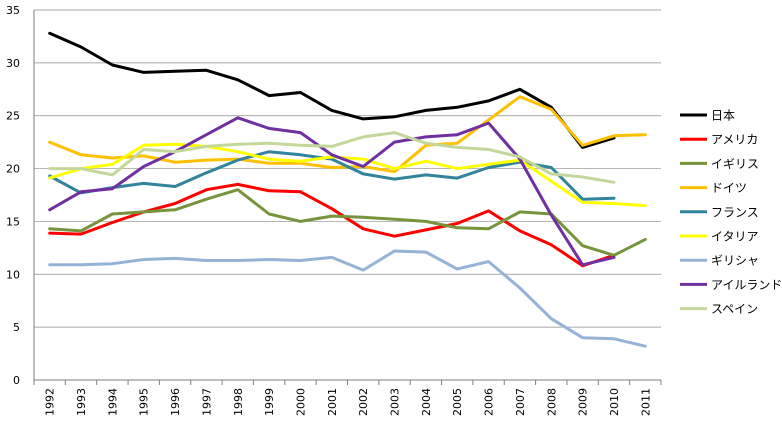  Describe the element at coordinates (551, 402) in the screenshot. I see `x-tick-label: 2008` at that location.